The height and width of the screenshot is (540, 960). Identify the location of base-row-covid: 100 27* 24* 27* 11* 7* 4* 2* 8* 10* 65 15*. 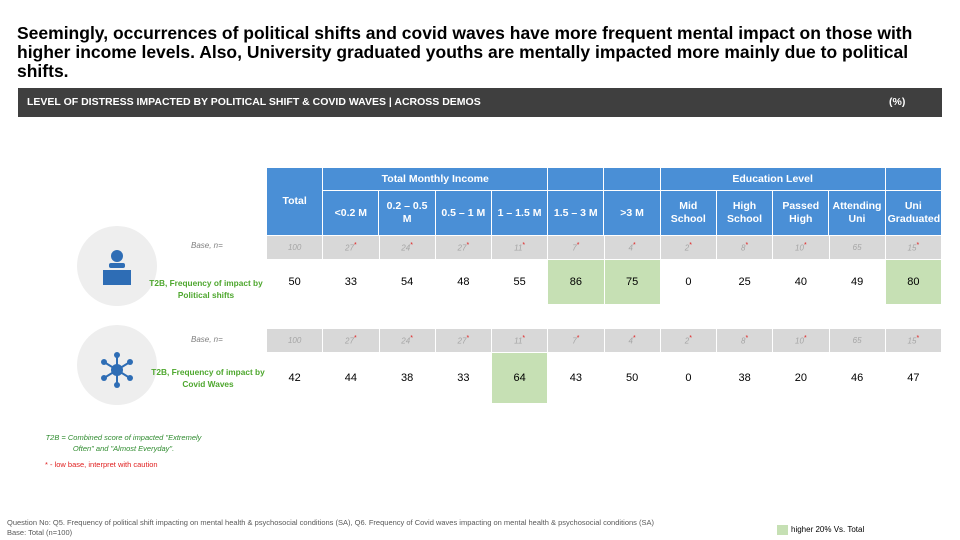
(604, 340).